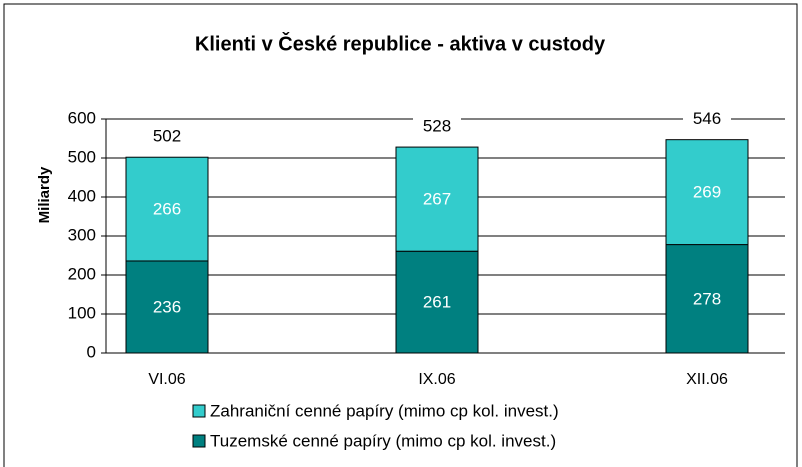  Describe the element at coordinates (166, 379) in the screenshot. I see `x-tick-label: VI.06` at that location.